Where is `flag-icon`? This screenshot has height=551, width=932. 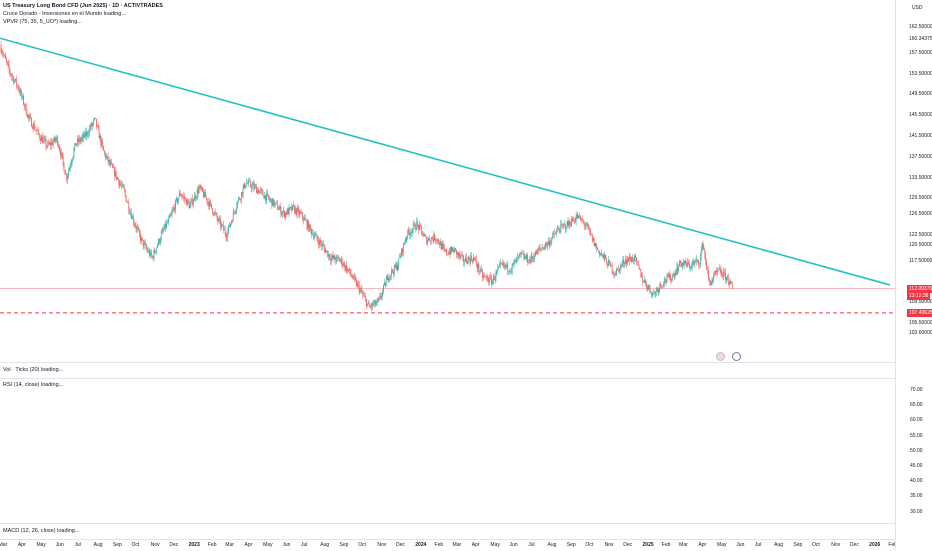 flag-icon is located at coordinates (720, 356).